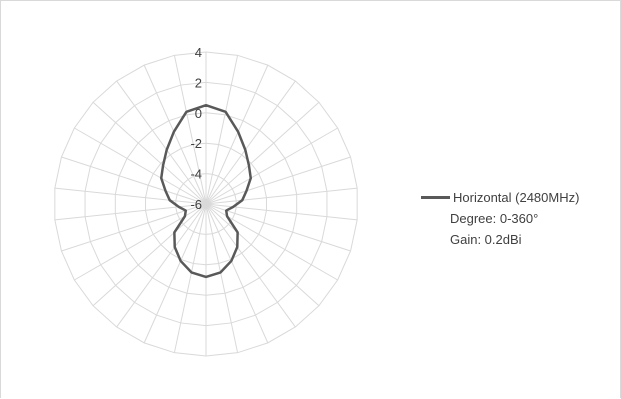  I want to click on legend-entry: Horizontal (2480MHz), so click(500, 197).